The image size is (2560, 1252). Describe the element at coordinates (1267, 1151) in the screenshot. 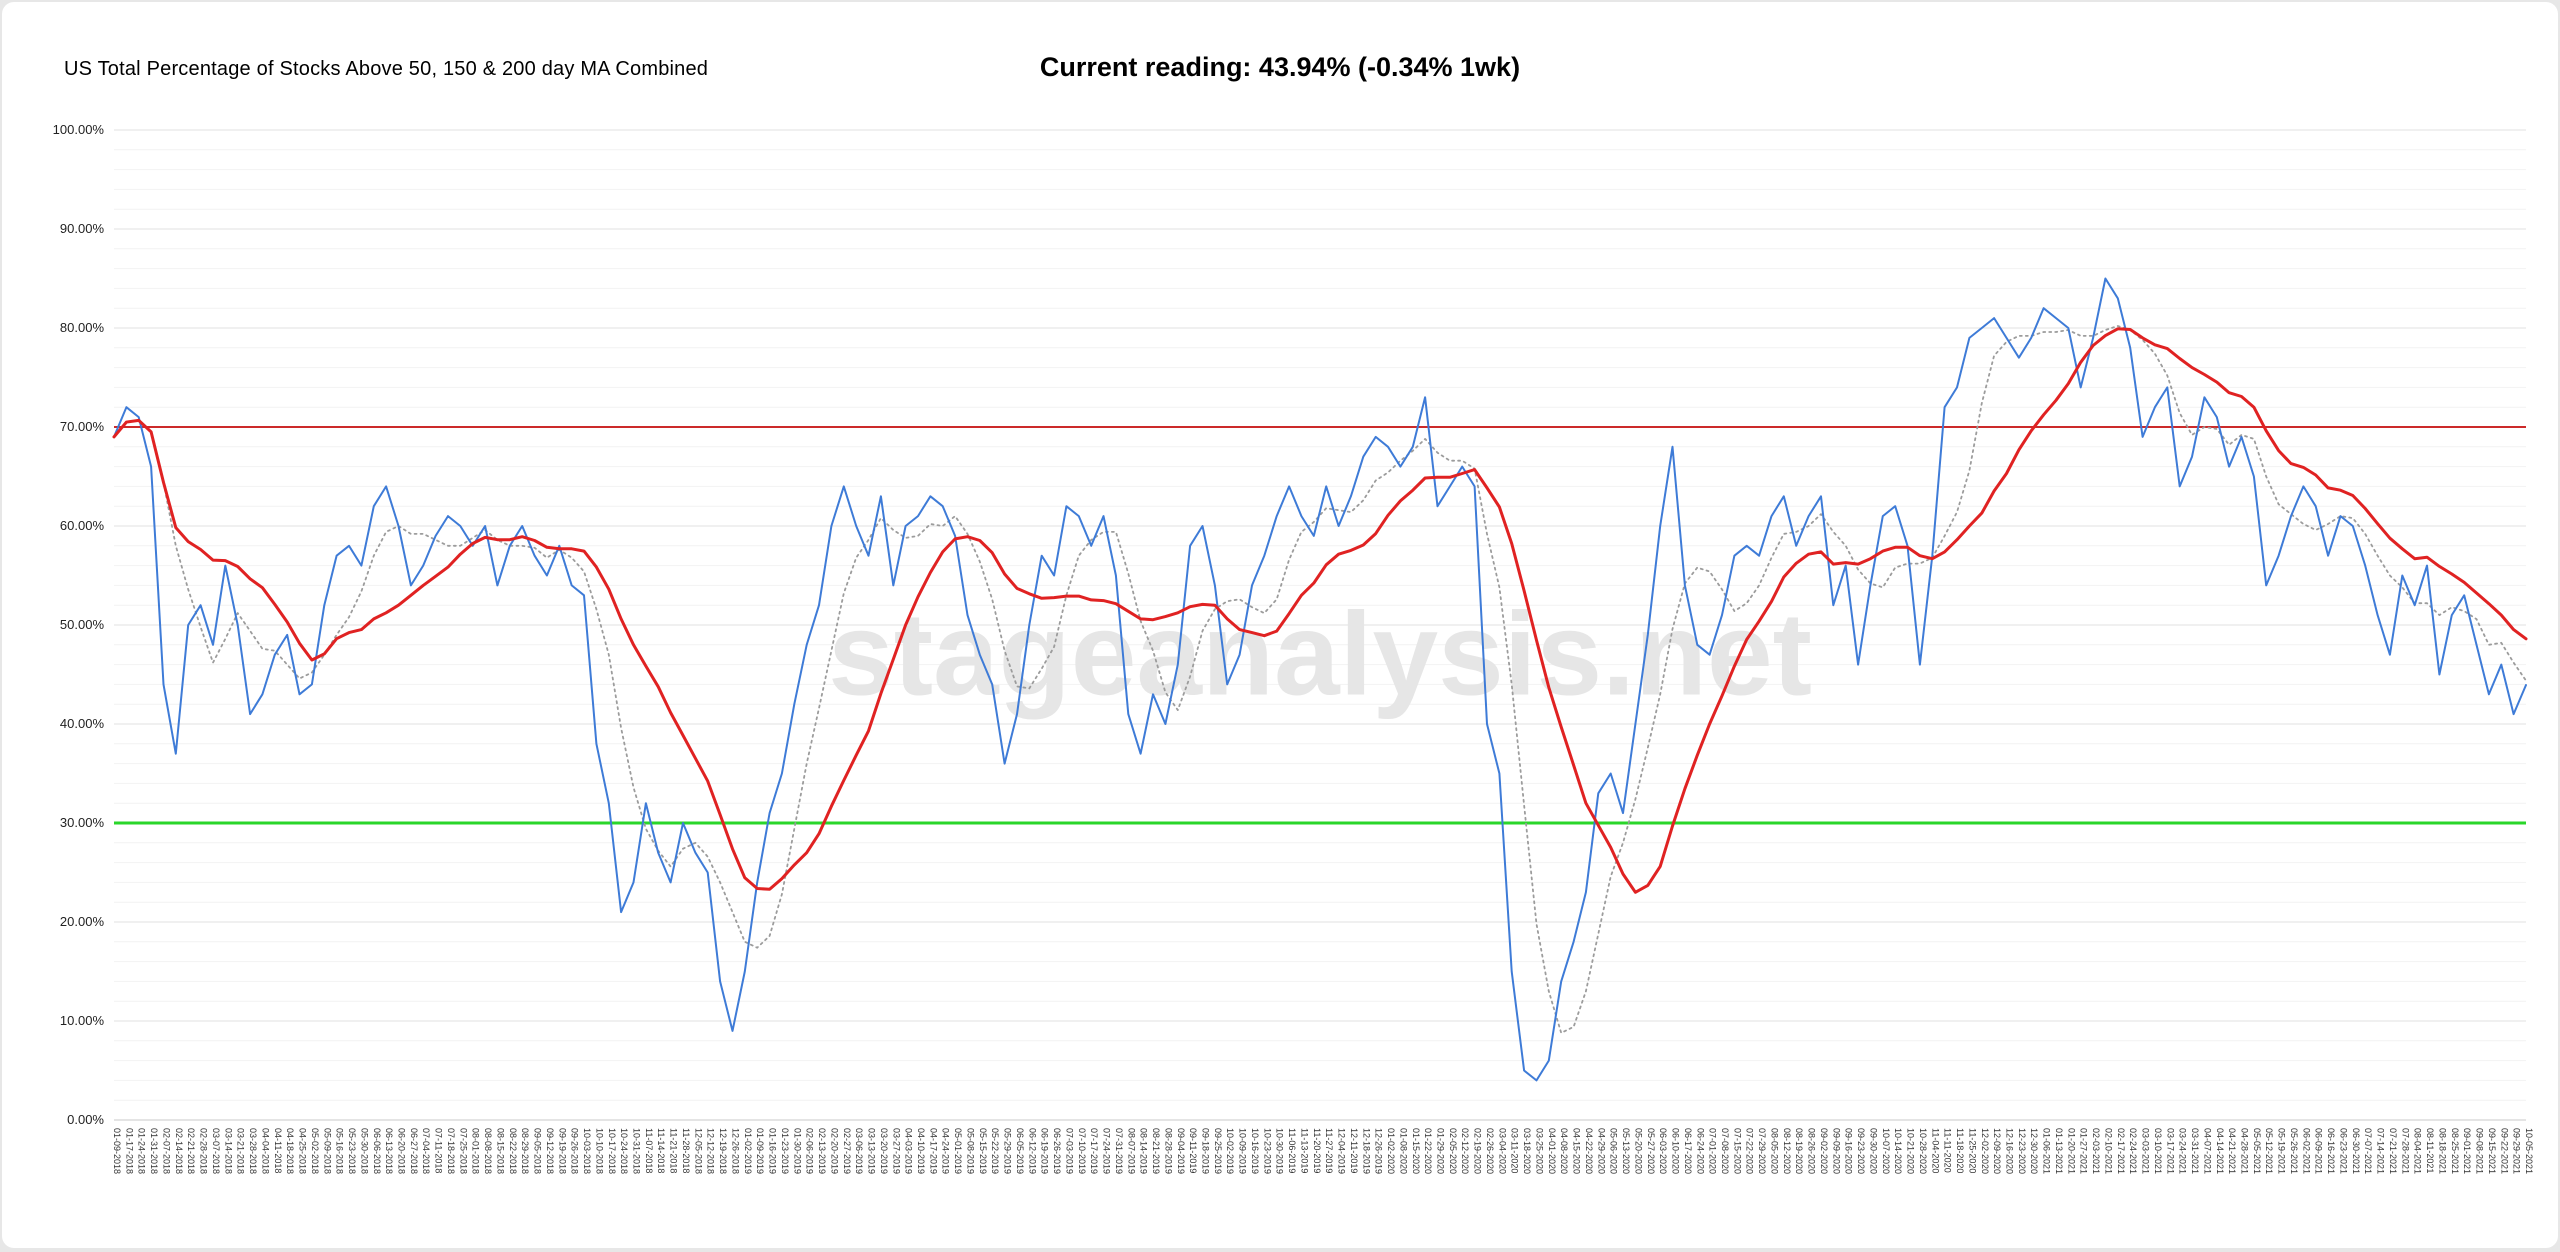

I see `svg-text: 10-23-2019` at that location.